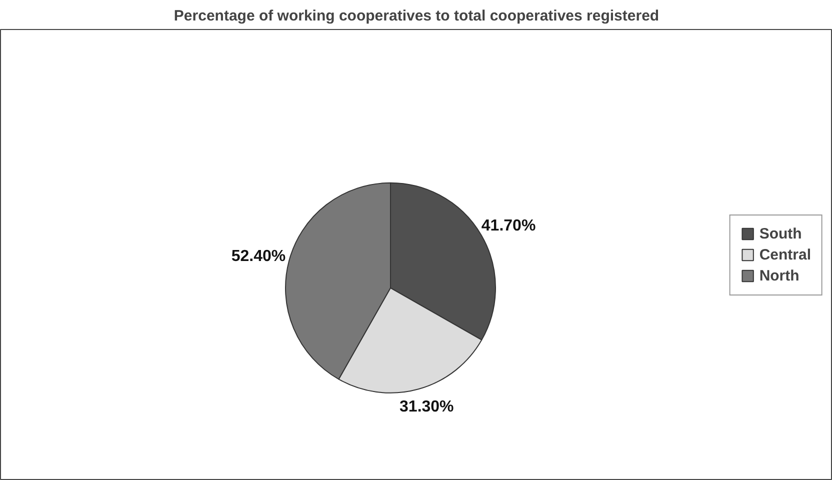  Describe the element at coordinates (427, 407) in the screenshot. I see `data-label: 31.30%` at that location.